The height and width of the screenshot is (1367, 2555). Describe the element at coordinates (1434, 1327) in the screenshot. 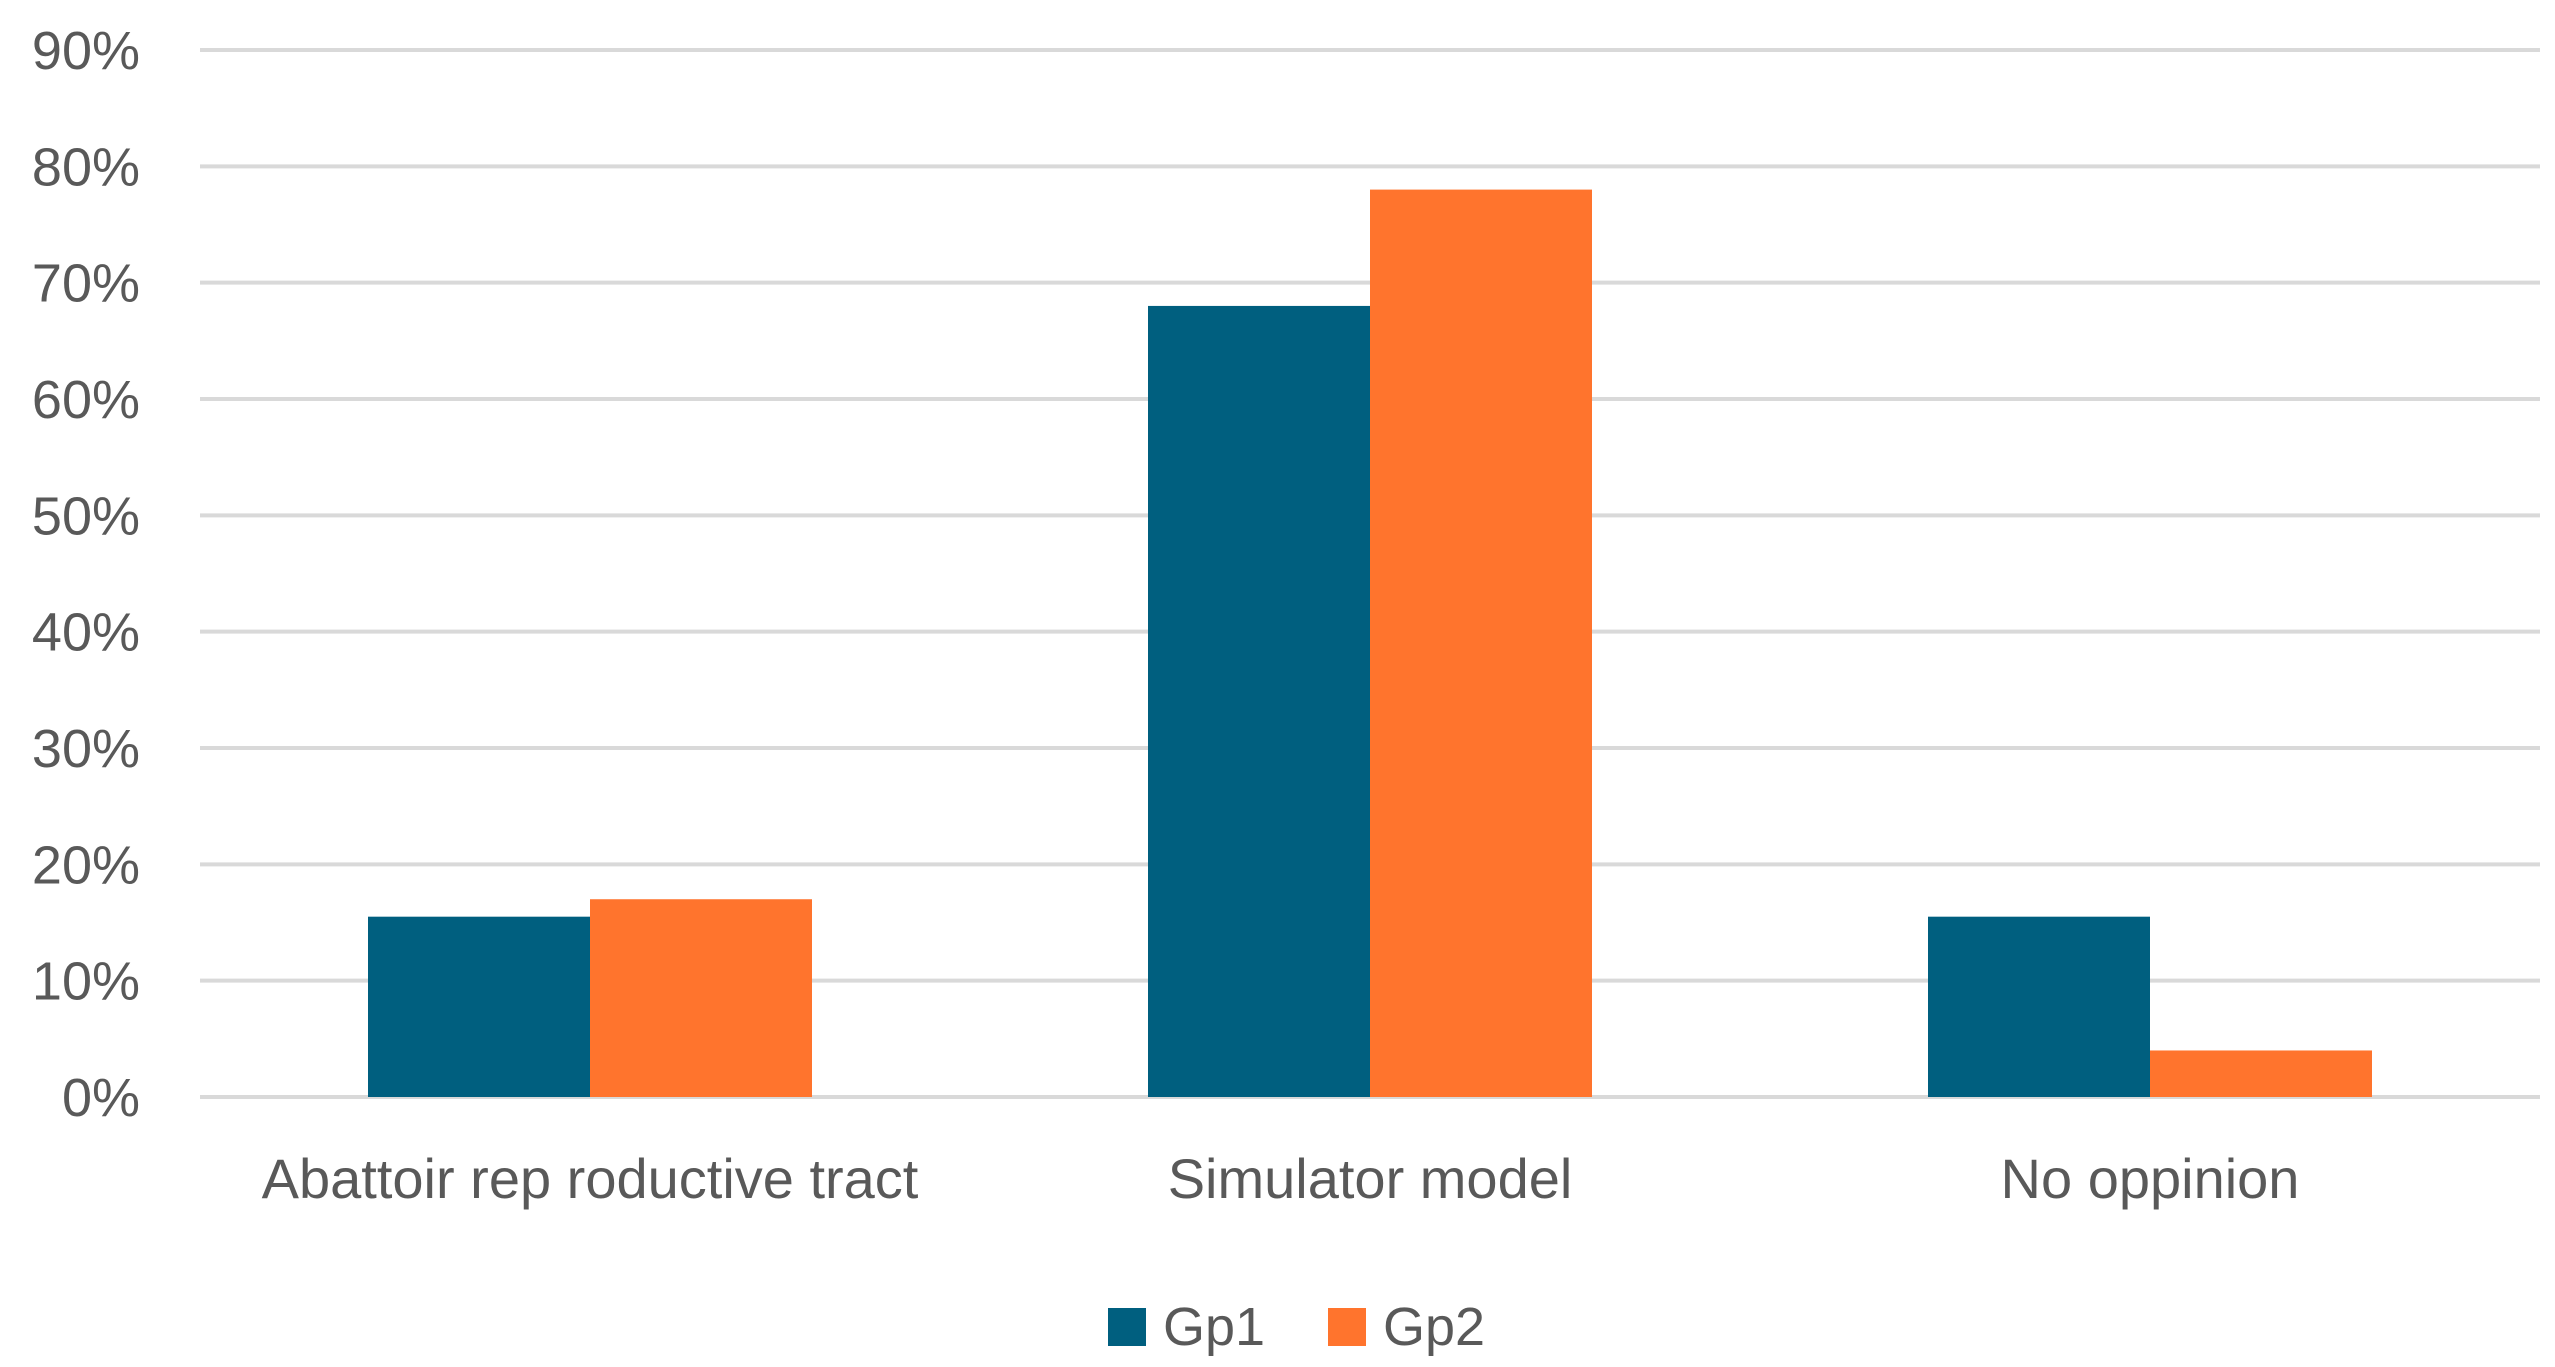

I see `legend-label-gp2: Gp2` at that location.